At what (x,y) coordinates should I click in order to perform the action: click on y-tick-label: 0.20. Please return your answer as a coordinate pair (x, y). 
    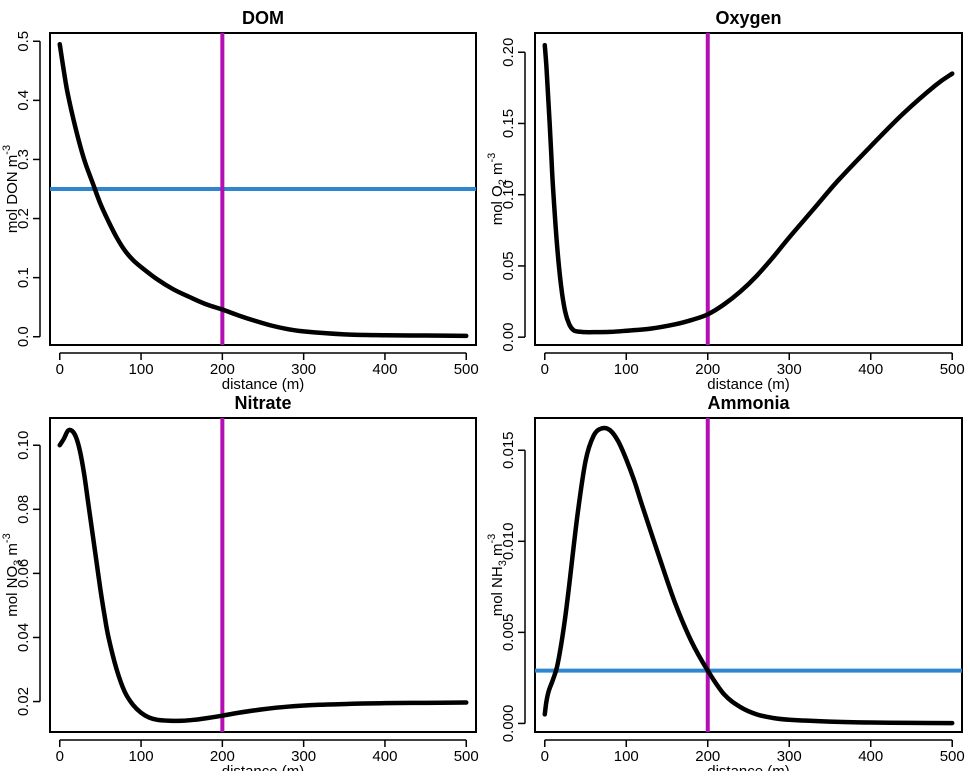
    Looking at the image, I should click on (508, 52).